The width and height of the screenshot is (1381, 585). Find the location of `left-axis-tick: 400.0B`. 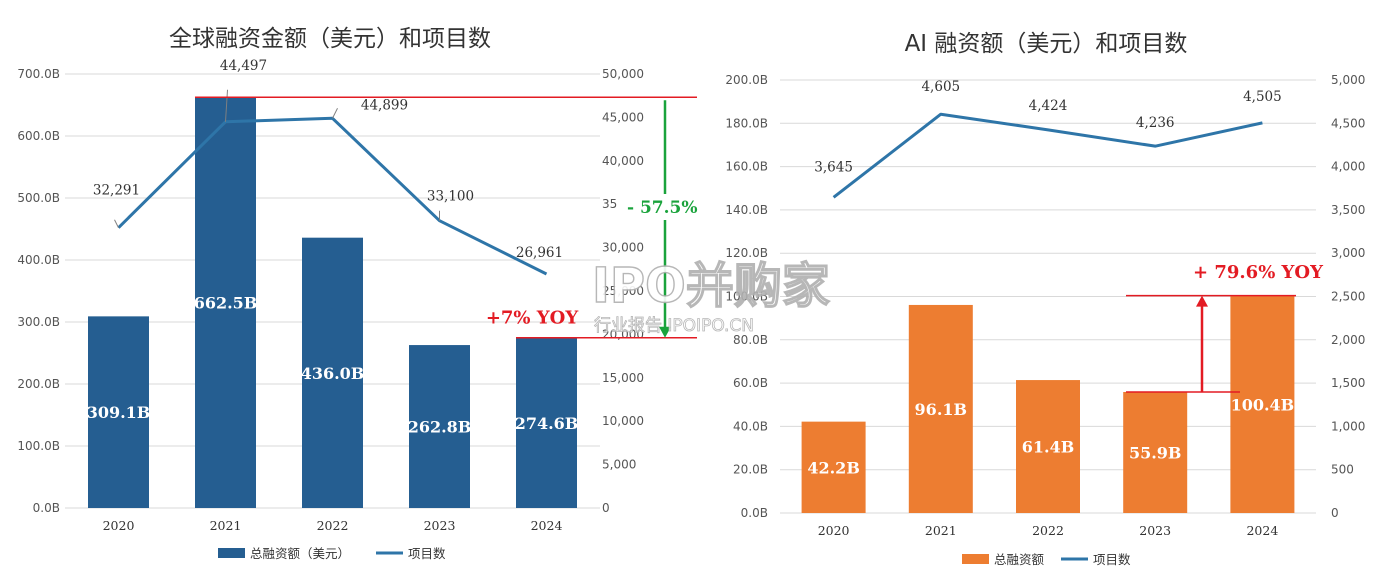

left-axis-tick: 400.0B is located at coordinates (38, 260).